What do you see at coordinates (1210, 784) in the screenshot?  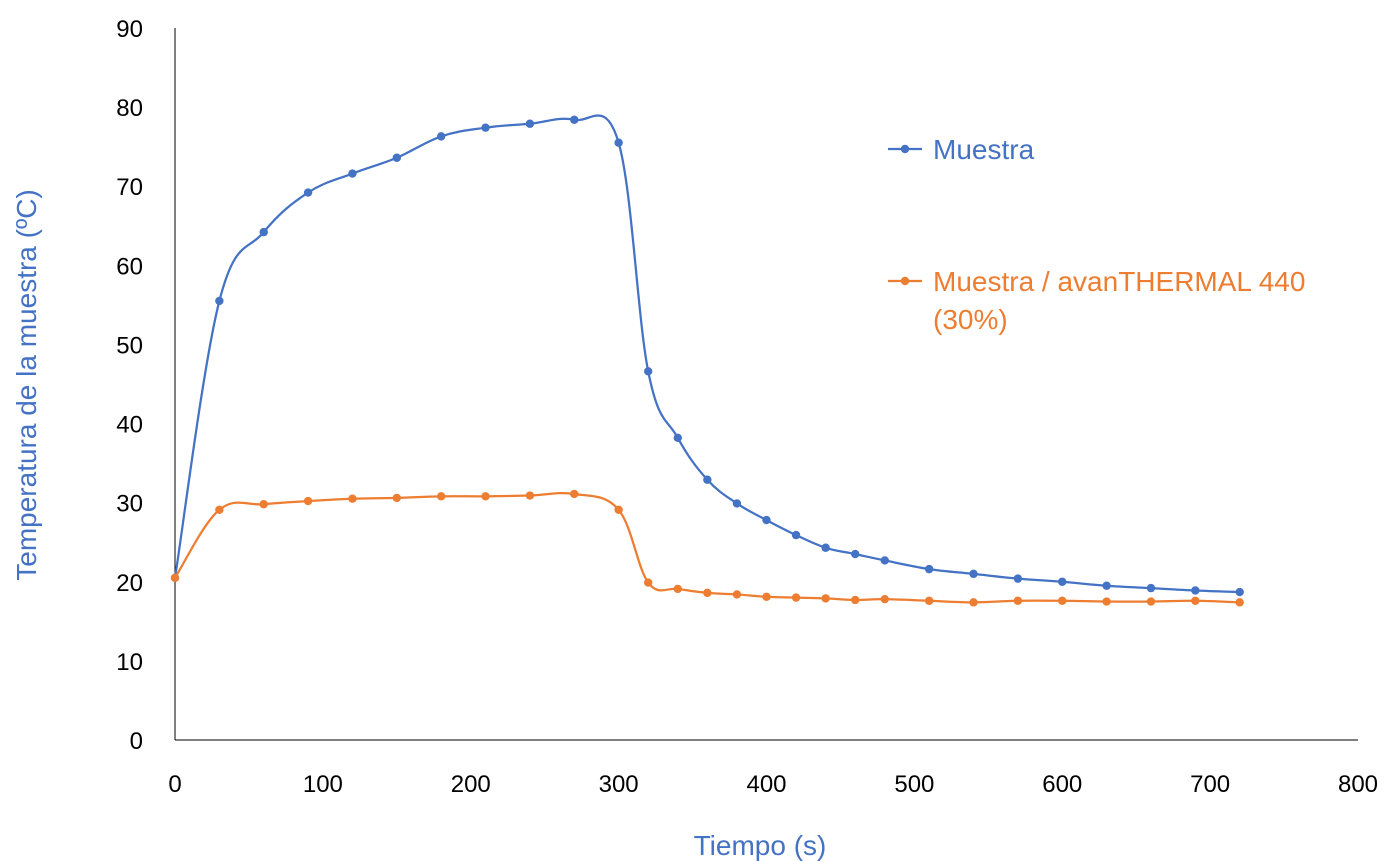 I see `x-tick-label: 700` at bounding box center [1210, 784].